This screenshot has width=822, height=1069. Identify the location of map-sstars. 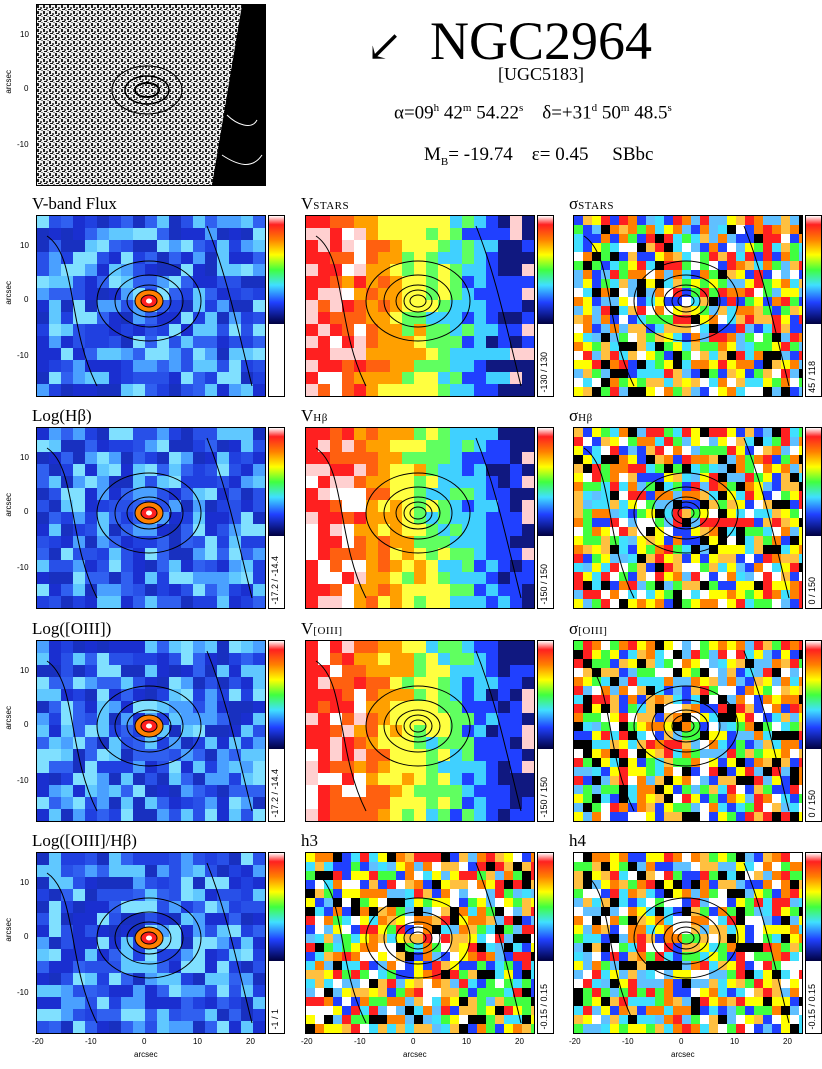
(688, 306).